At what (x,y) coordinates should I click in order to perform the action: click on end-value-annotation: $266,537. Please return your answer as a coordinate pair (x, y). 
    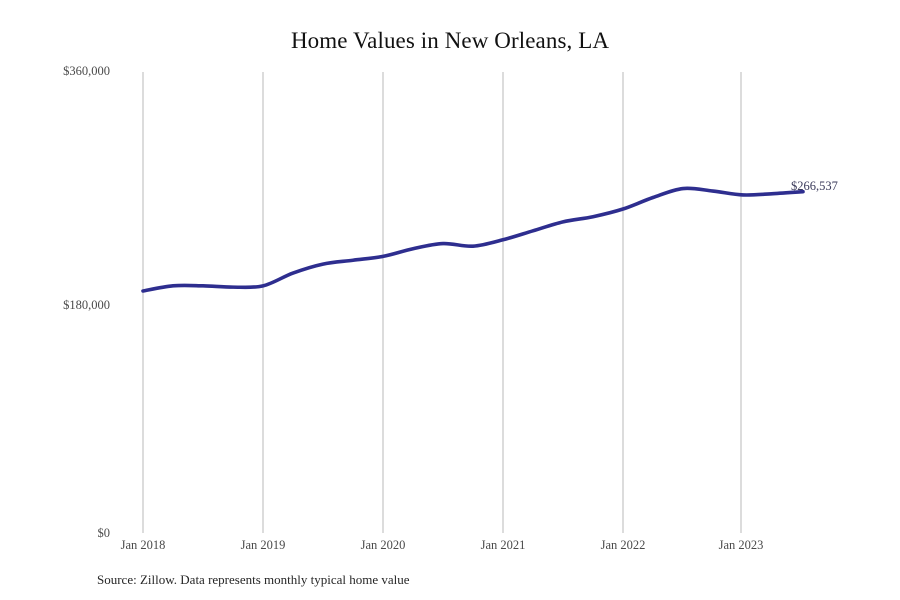
    Looking at the image, I should click on (814, 186).